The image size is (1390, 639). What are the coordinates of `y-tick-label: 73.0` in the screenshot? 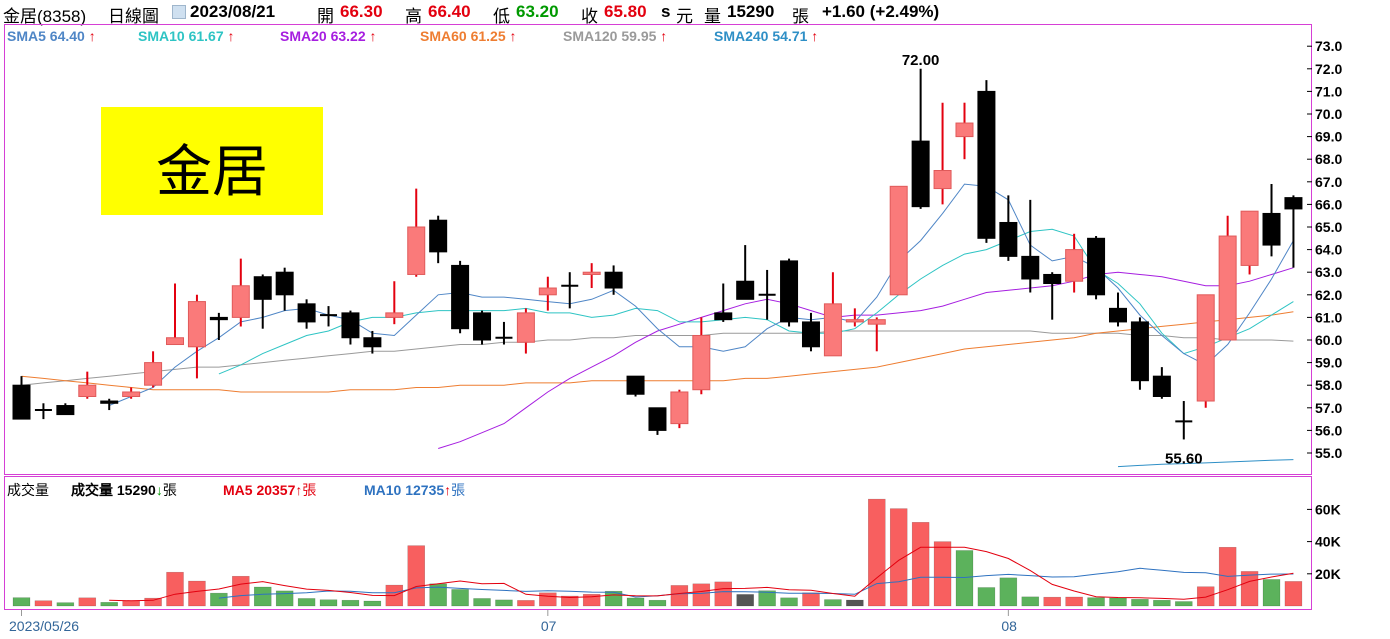 It's located at (1328, 46).